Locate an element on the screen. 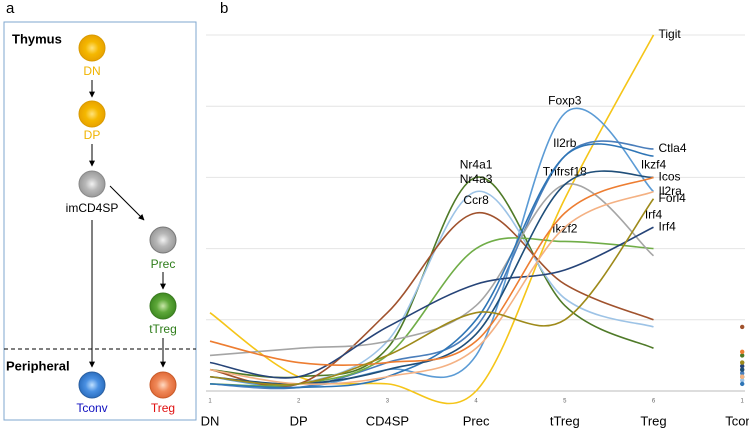  x-tick-label: Treg is located at coordinates (653, 420).